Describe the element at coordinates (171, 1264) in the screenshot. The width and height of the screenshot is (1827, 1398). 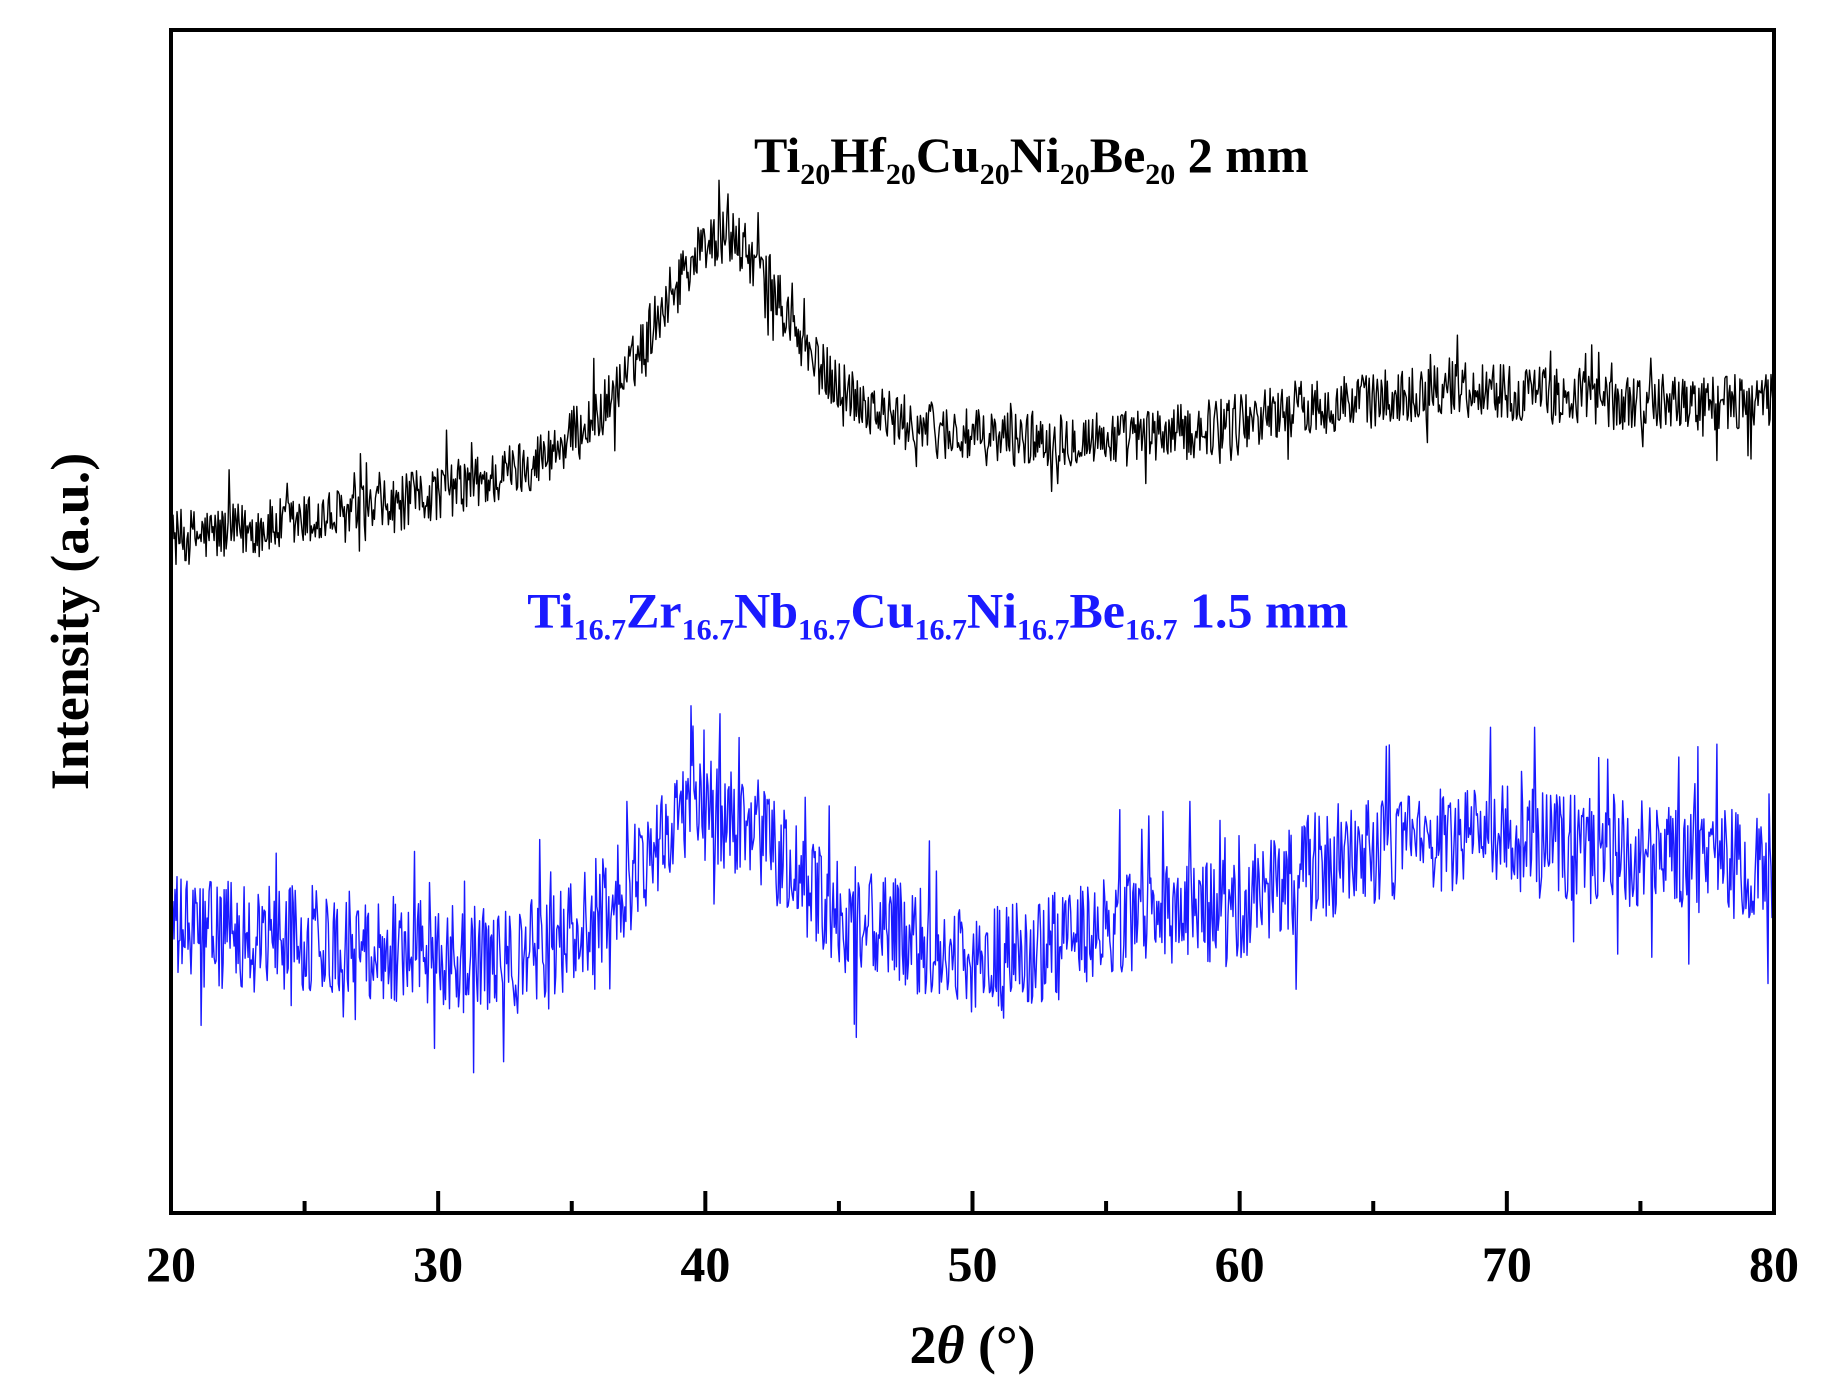
I see `x-tick-label: 20` at that location.